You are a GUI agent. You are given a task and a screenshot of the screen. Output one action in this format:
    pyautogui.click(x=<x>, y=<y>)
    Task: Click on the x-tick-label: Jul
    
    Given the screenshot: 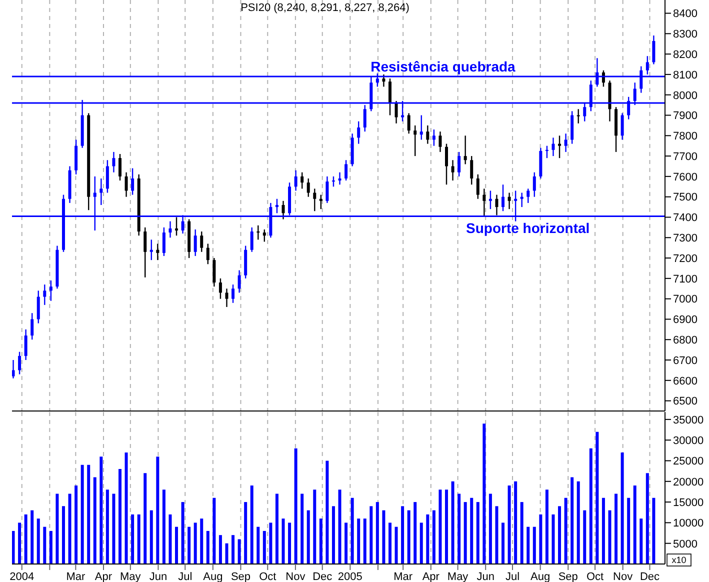 What is the action you would take?
    pyautogui.click(x=512, y=576)
    